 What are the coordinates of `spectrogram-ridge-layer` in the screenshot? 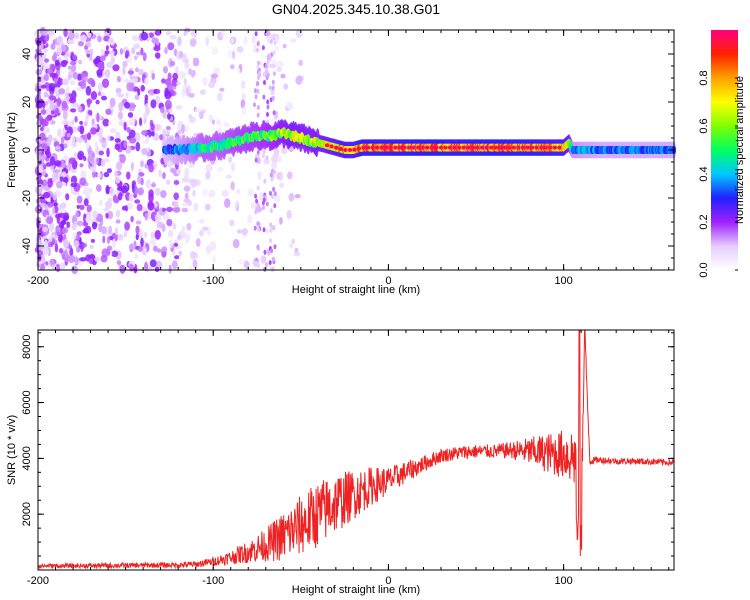 It's located at (419, 142).